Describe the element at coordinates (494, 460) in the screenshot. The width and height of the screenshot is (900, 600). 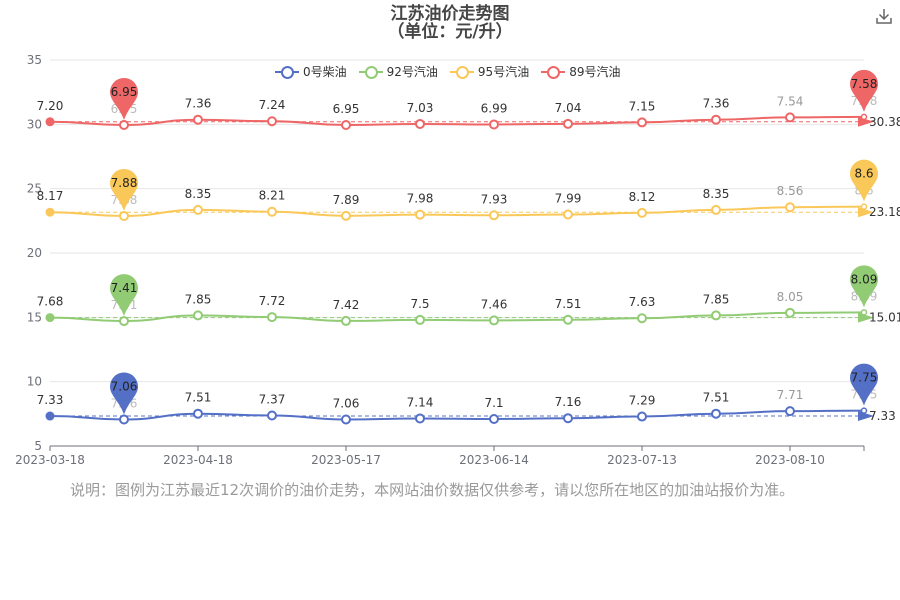
I see `x-tick-label: 2023-06-14` at that location.